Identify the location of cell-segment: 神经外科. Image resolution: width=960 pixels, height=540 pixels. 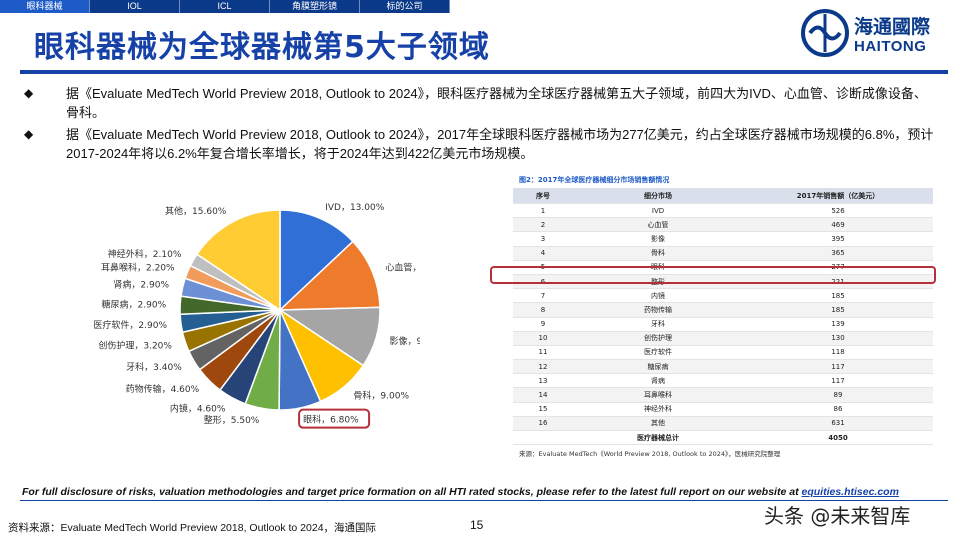
(658, 409).